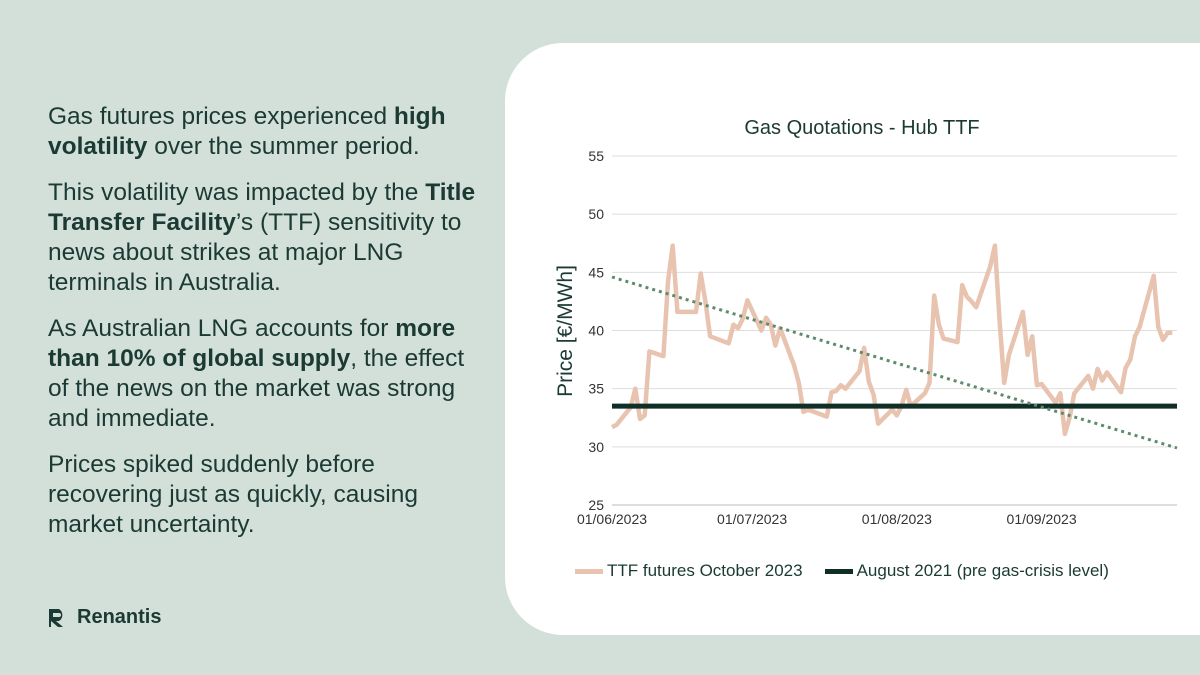 This screenshot has width=1200, height=675. What do you see at coordinates (221, 116) in the screenshot?
I see `text-segment: Gas futures prices experienced` at bounding box center [221, 116].